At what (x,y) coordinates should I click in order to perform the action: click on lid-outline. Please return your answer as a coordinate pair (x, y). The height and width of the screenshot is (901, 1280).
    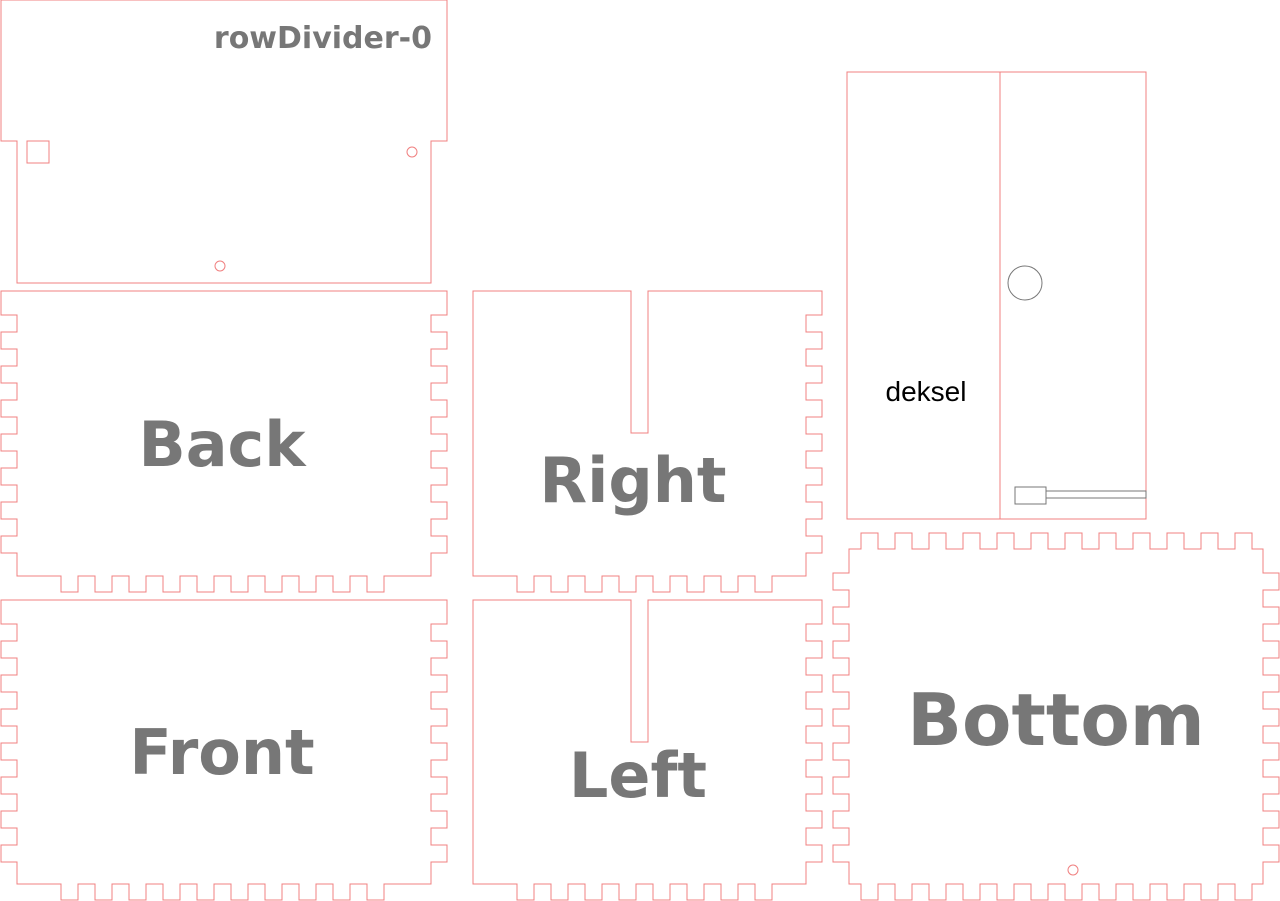
    Looking at the image, I should click on (996, 295).